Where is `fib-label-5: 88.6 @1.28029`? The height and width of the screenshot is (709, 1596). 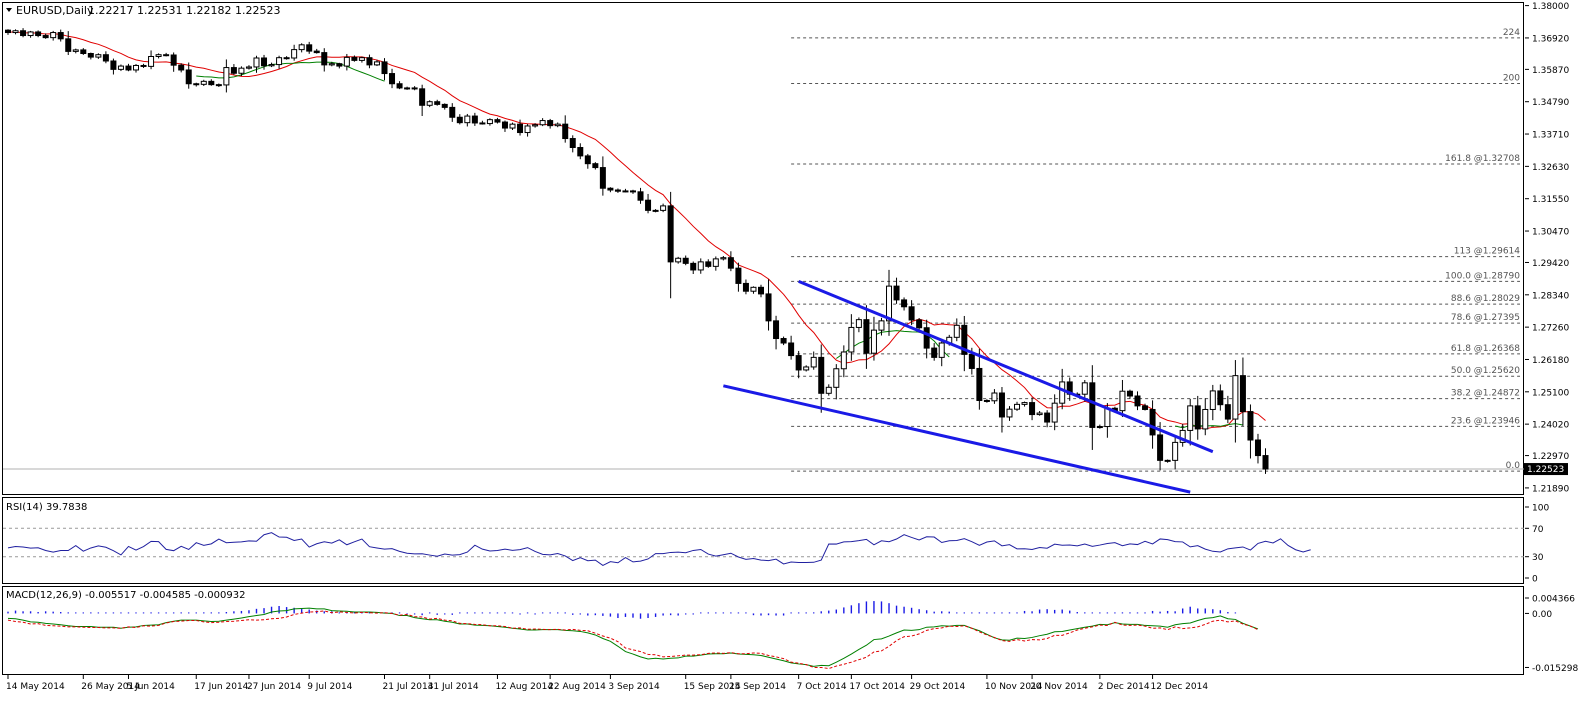 fib-label-5: 88.6 @1.28029 is located at coordinates (1485, 299).